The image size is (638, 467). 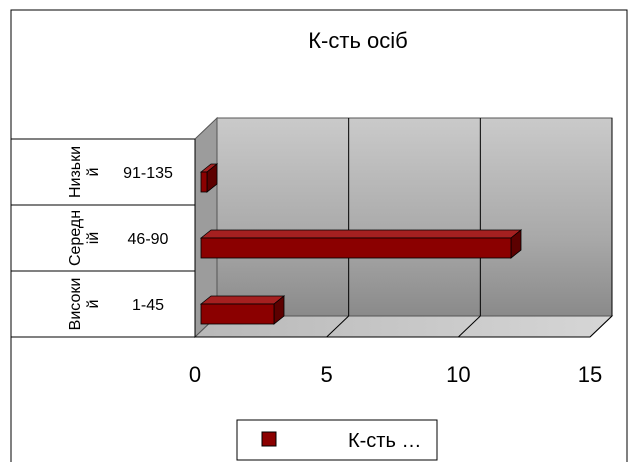 What do you see at coordinates (148, 305) in the screenshot?
I see `category-range-label: 1-45` at bounding box center [148, 305].